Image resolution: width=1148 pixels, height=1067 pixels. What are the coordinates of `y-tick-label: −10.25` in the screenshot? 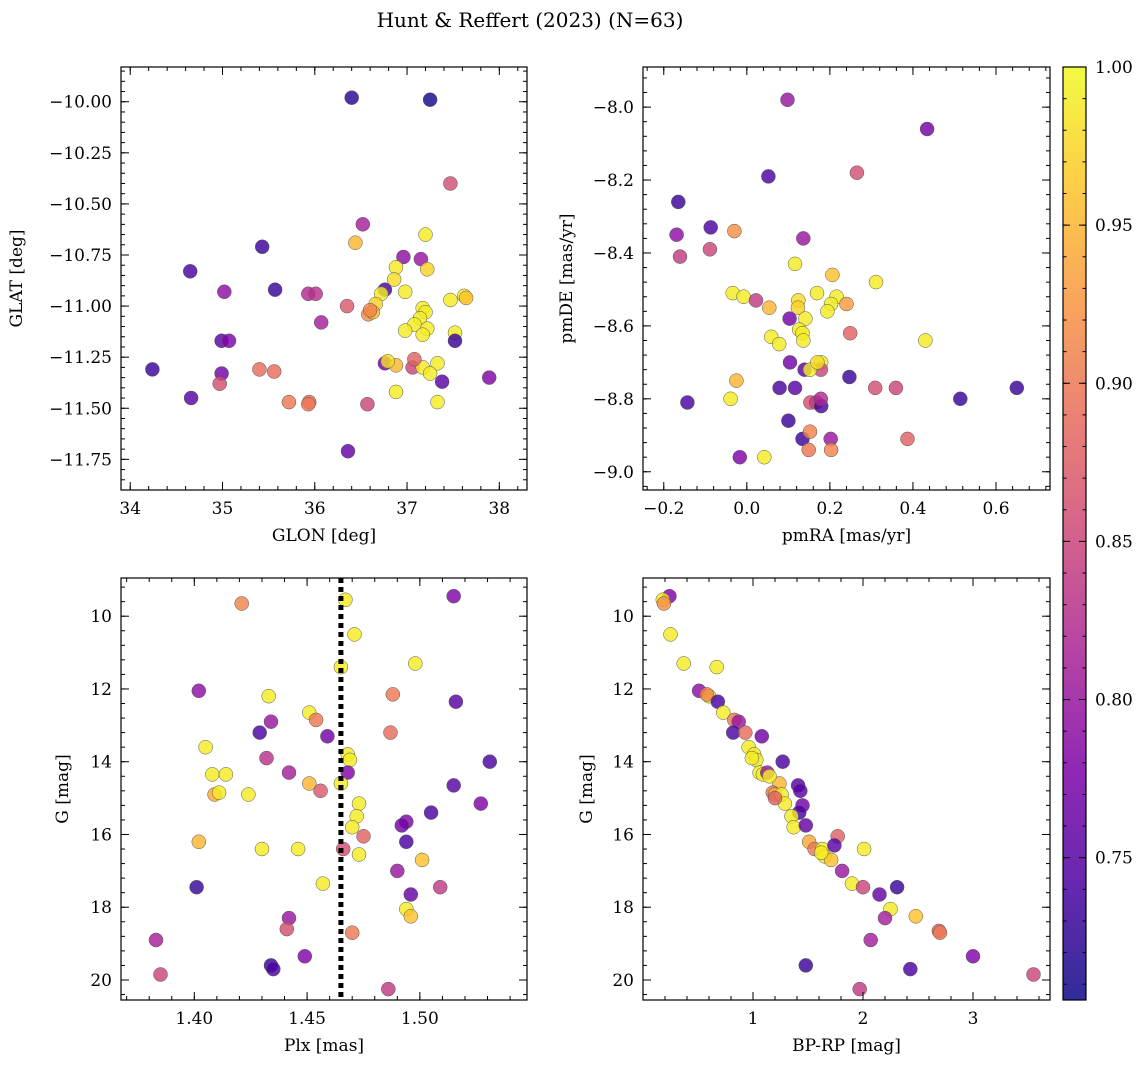 It's located at (80, 154).